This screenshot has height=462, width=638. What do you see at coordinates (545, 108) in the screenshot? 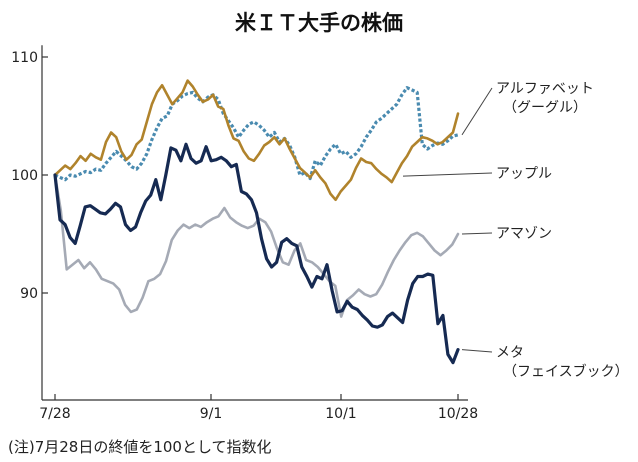
I see `series-label-0-line-1: （グーグル）` at bounding box center [545, 108].